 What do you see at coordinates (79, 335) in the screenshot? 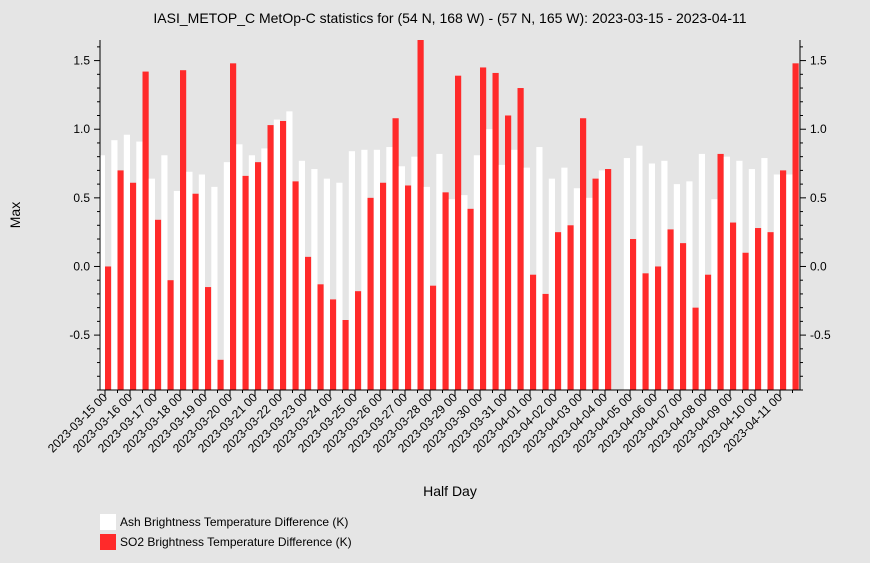
I see `y-tick-label-left: -0.5` at bounding box center [79, 335].